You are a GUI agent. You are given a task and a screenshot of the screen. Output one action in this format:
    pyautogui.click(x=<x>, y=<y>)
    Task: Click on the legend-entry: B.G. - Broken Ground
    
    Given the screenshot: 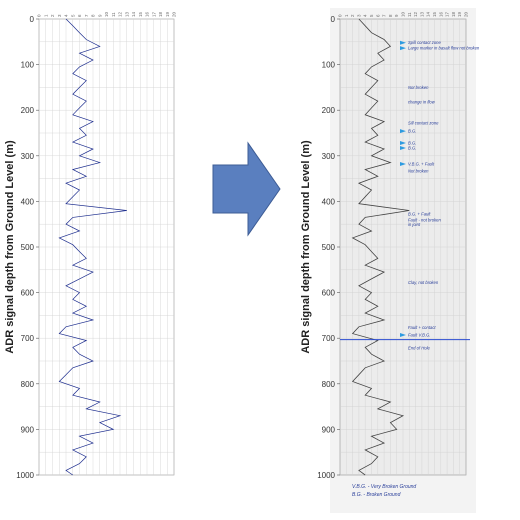 What is the action you would take?
    pyautogui.click(x=376, y=495)
    